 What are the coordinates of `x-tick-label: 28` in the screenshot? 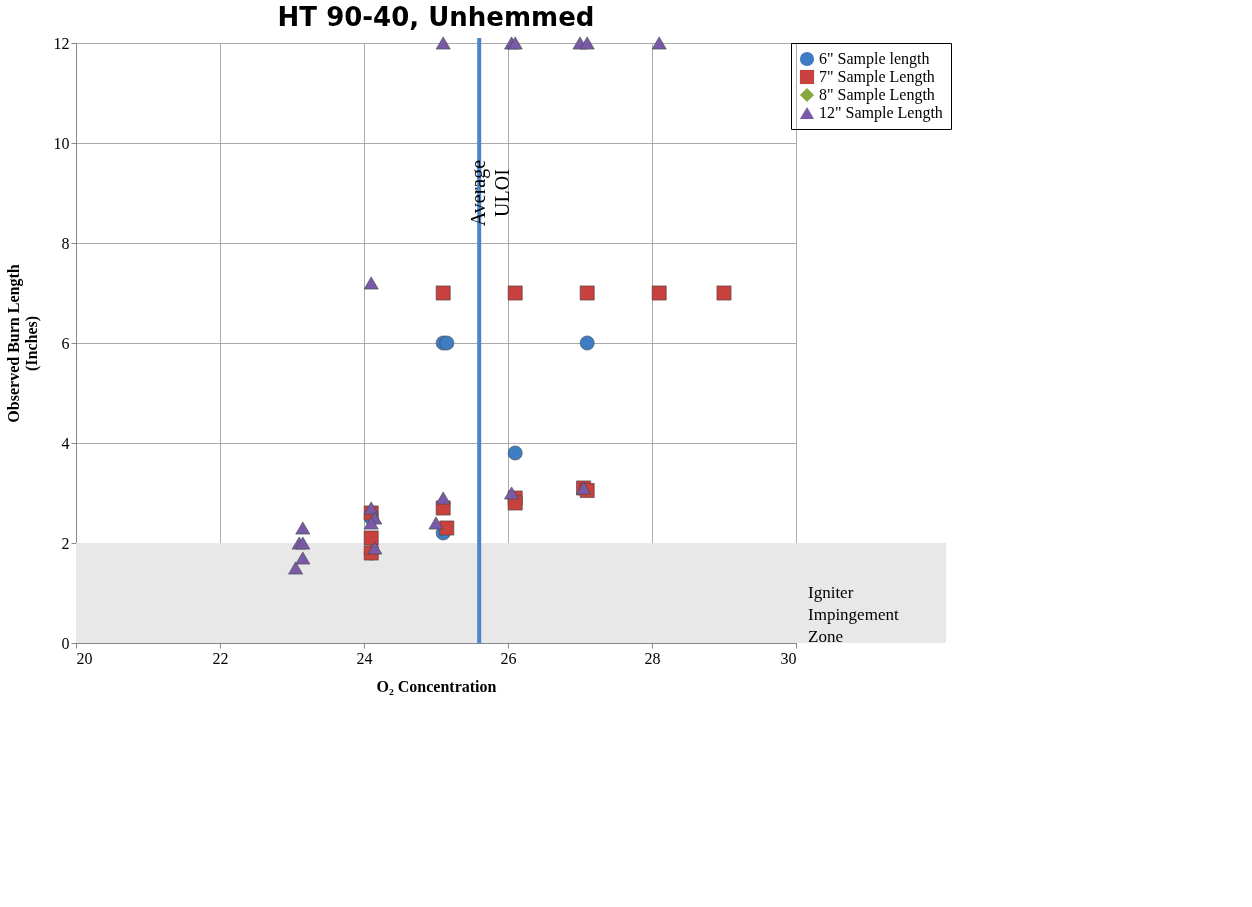 It's located at (652, 658).